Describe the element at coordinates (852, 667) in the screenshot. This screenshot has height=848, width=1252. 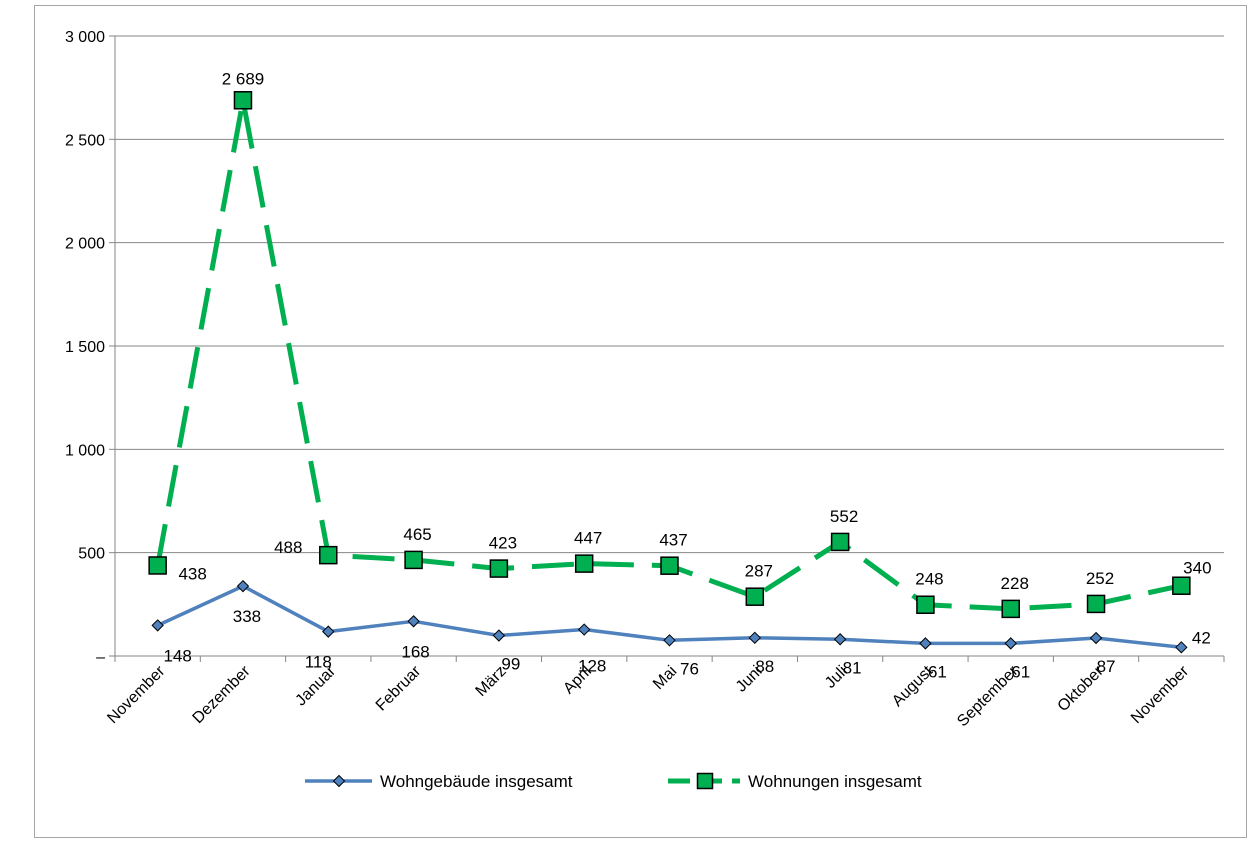
I see `data-label-wohngebaeude: 81` at that location.